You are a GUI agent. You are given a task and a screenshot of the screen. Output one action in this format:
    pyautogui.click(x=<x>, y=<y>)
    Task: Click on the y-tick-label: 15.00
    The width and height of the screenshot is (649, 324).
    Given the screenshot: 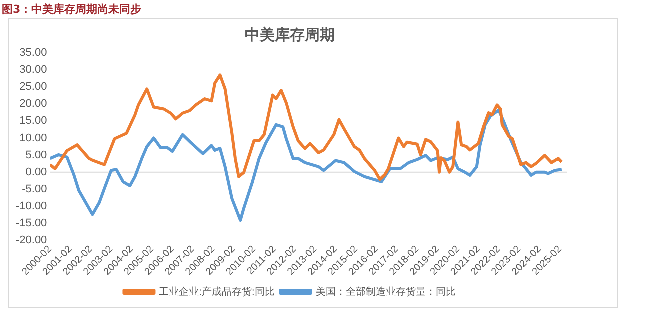 What is the action you would take?
    pyautogui.click(x=34, y=121)
    